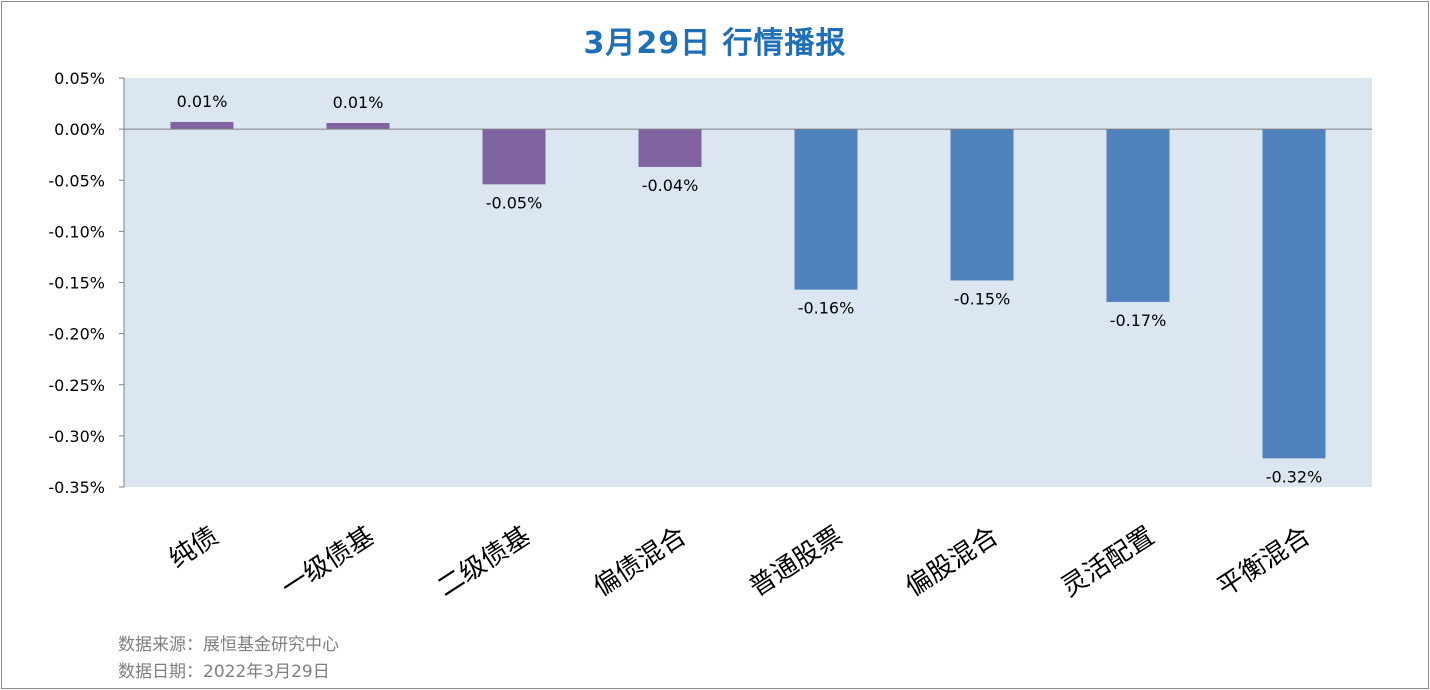 This screenshot has width=1430, height=690. I want to click on x-category-label: 平衡混合, so click(1264, 562).